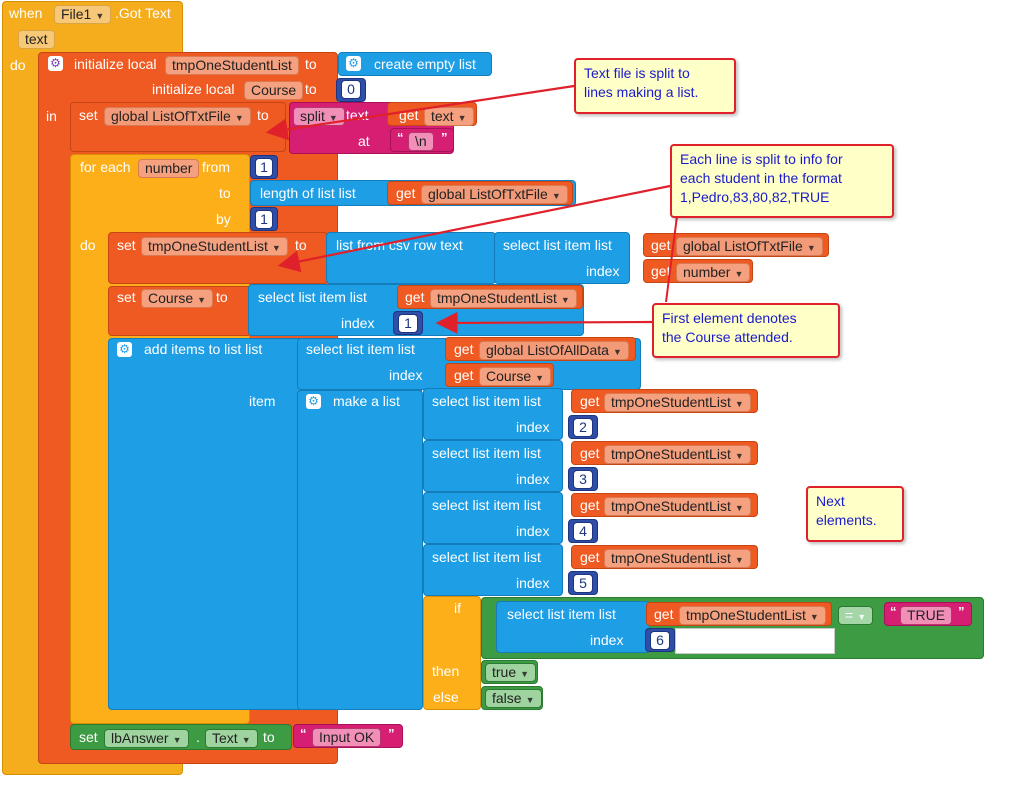 This screenshot has height=808, width=1022. I want to click on quote-close-icon-2: ”, so click(961, 611).